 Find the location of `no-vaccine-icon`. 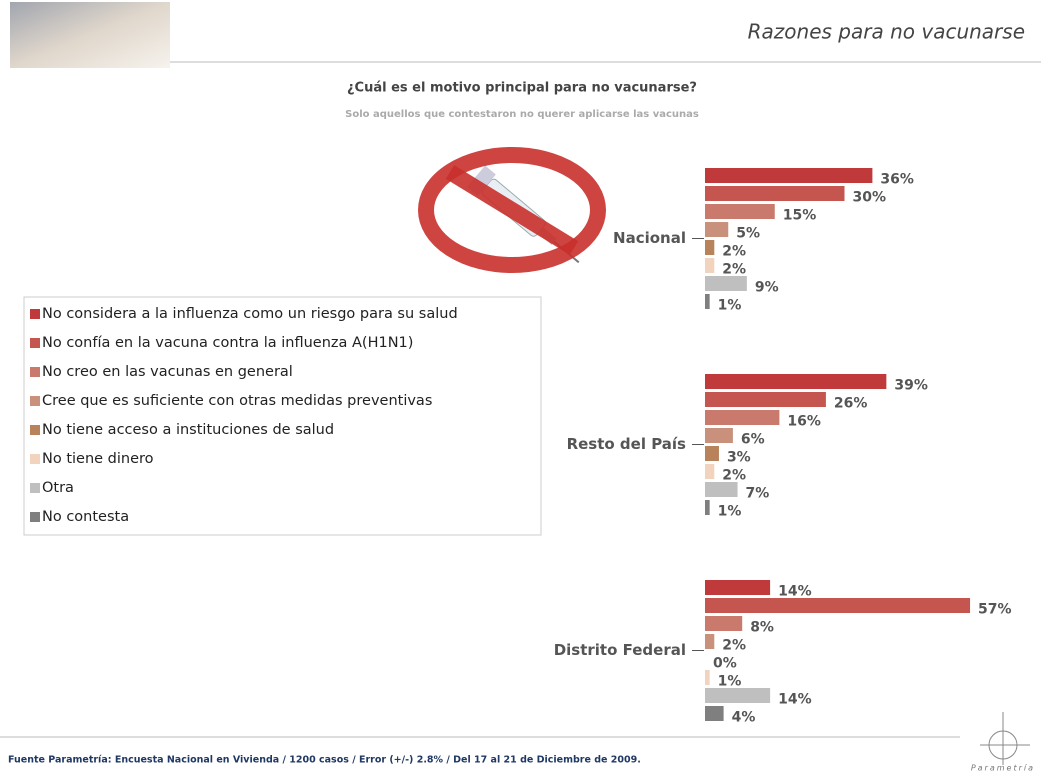

no-vaccine-icon is located at coordinates (512, 210).